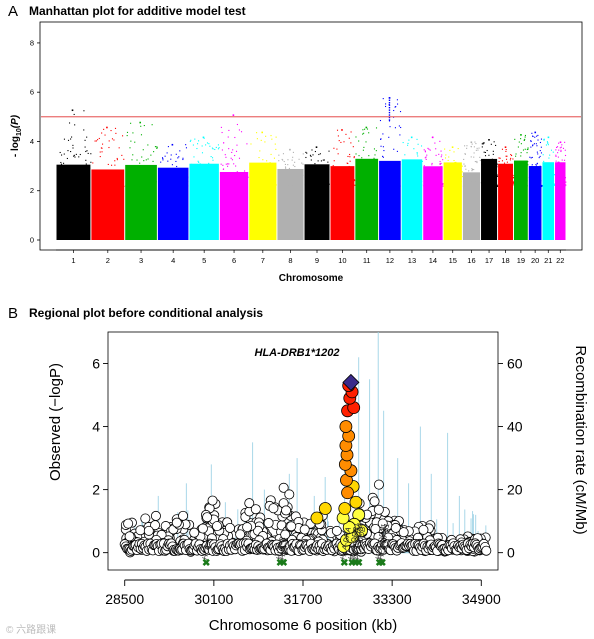 The width and height of the screenshot is (594, 639). What do you see at coordinates (453, 260) in the screenshot?
I see `manhattan-xtick-label: 15` at bounding box center [453, 260].